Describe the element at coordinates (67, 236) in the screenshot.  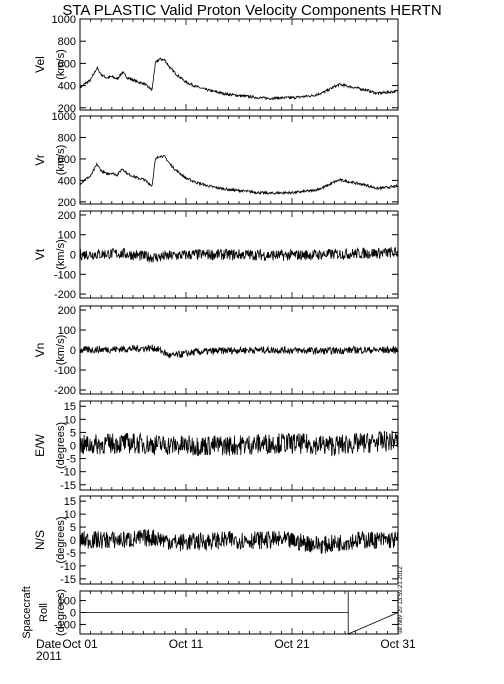
I see `panel-vt-ytick-label: 100` at that location.